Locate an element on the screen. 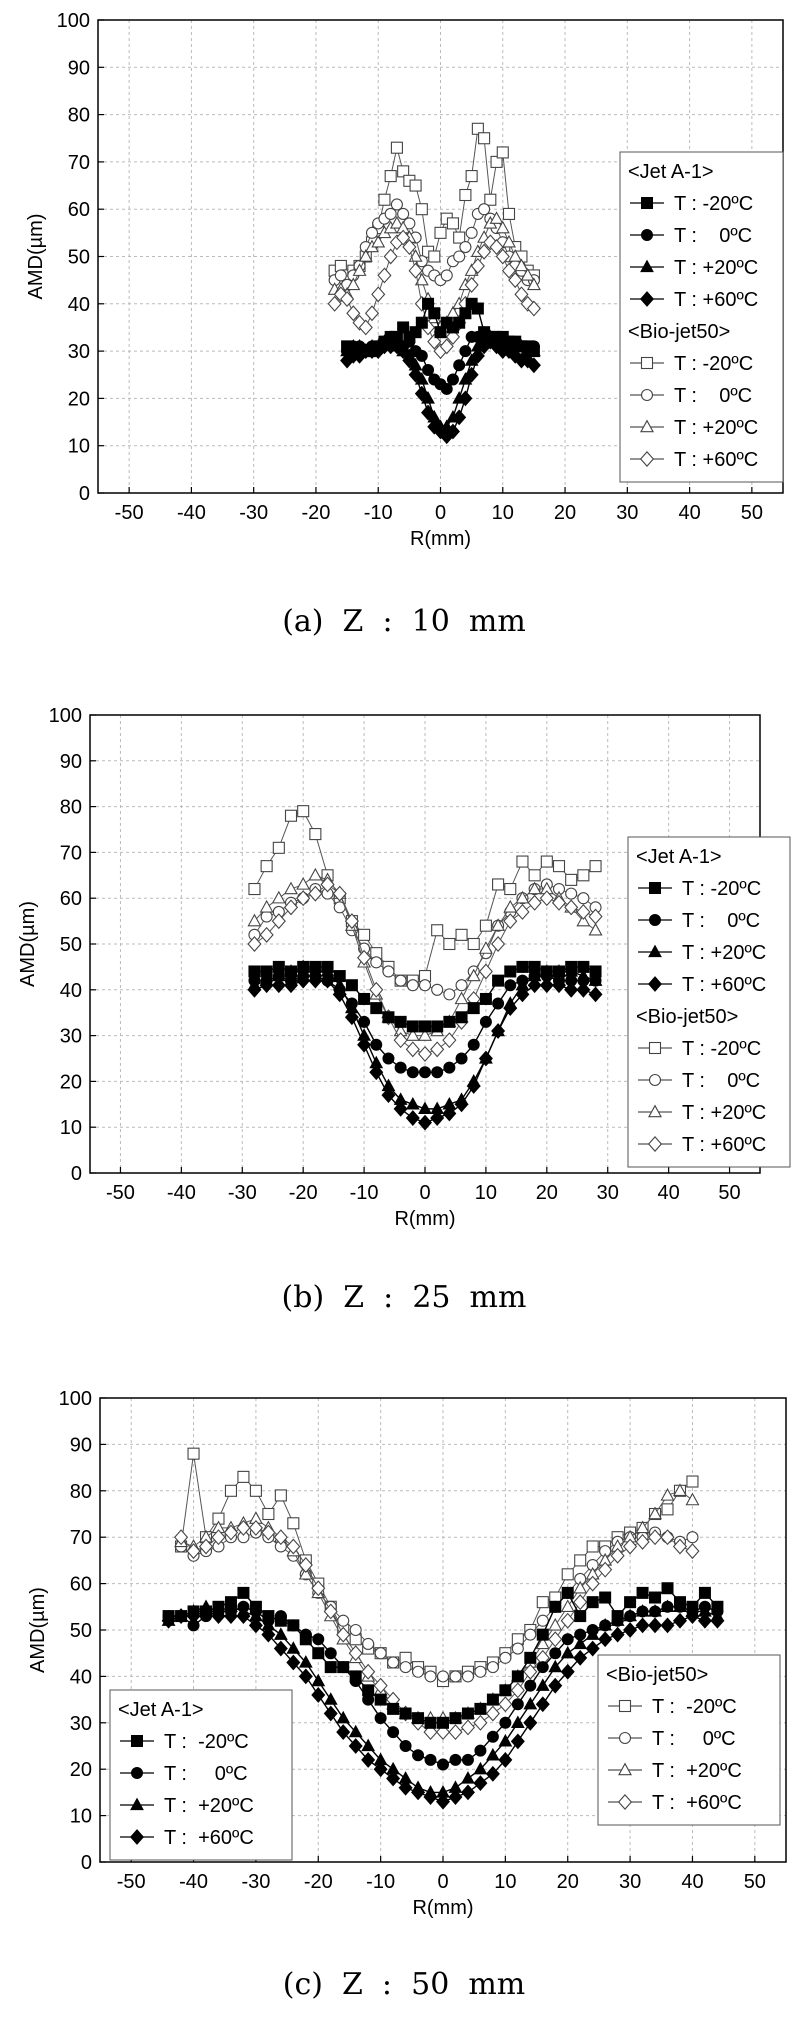 This screenshot has width=808, height=2035. caption-c-text: (c) Z : 50 mm is located at coordinates (404, 1984).